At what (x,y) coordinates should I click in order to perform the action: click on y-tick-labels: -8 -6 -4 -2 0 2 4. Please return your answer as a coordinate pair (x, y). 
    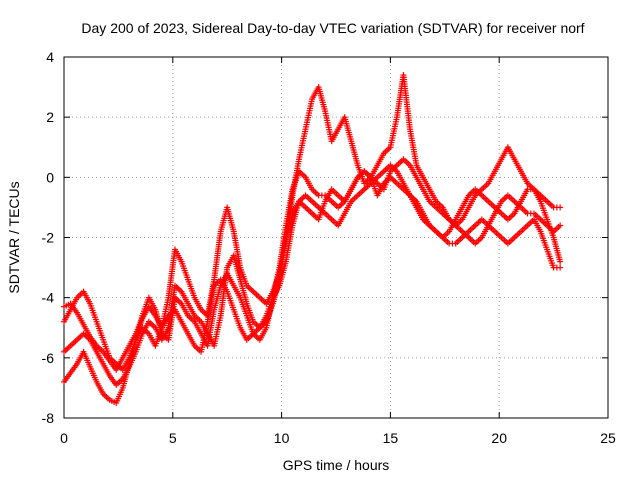
    Looking at the image, I should click on (48, 237).